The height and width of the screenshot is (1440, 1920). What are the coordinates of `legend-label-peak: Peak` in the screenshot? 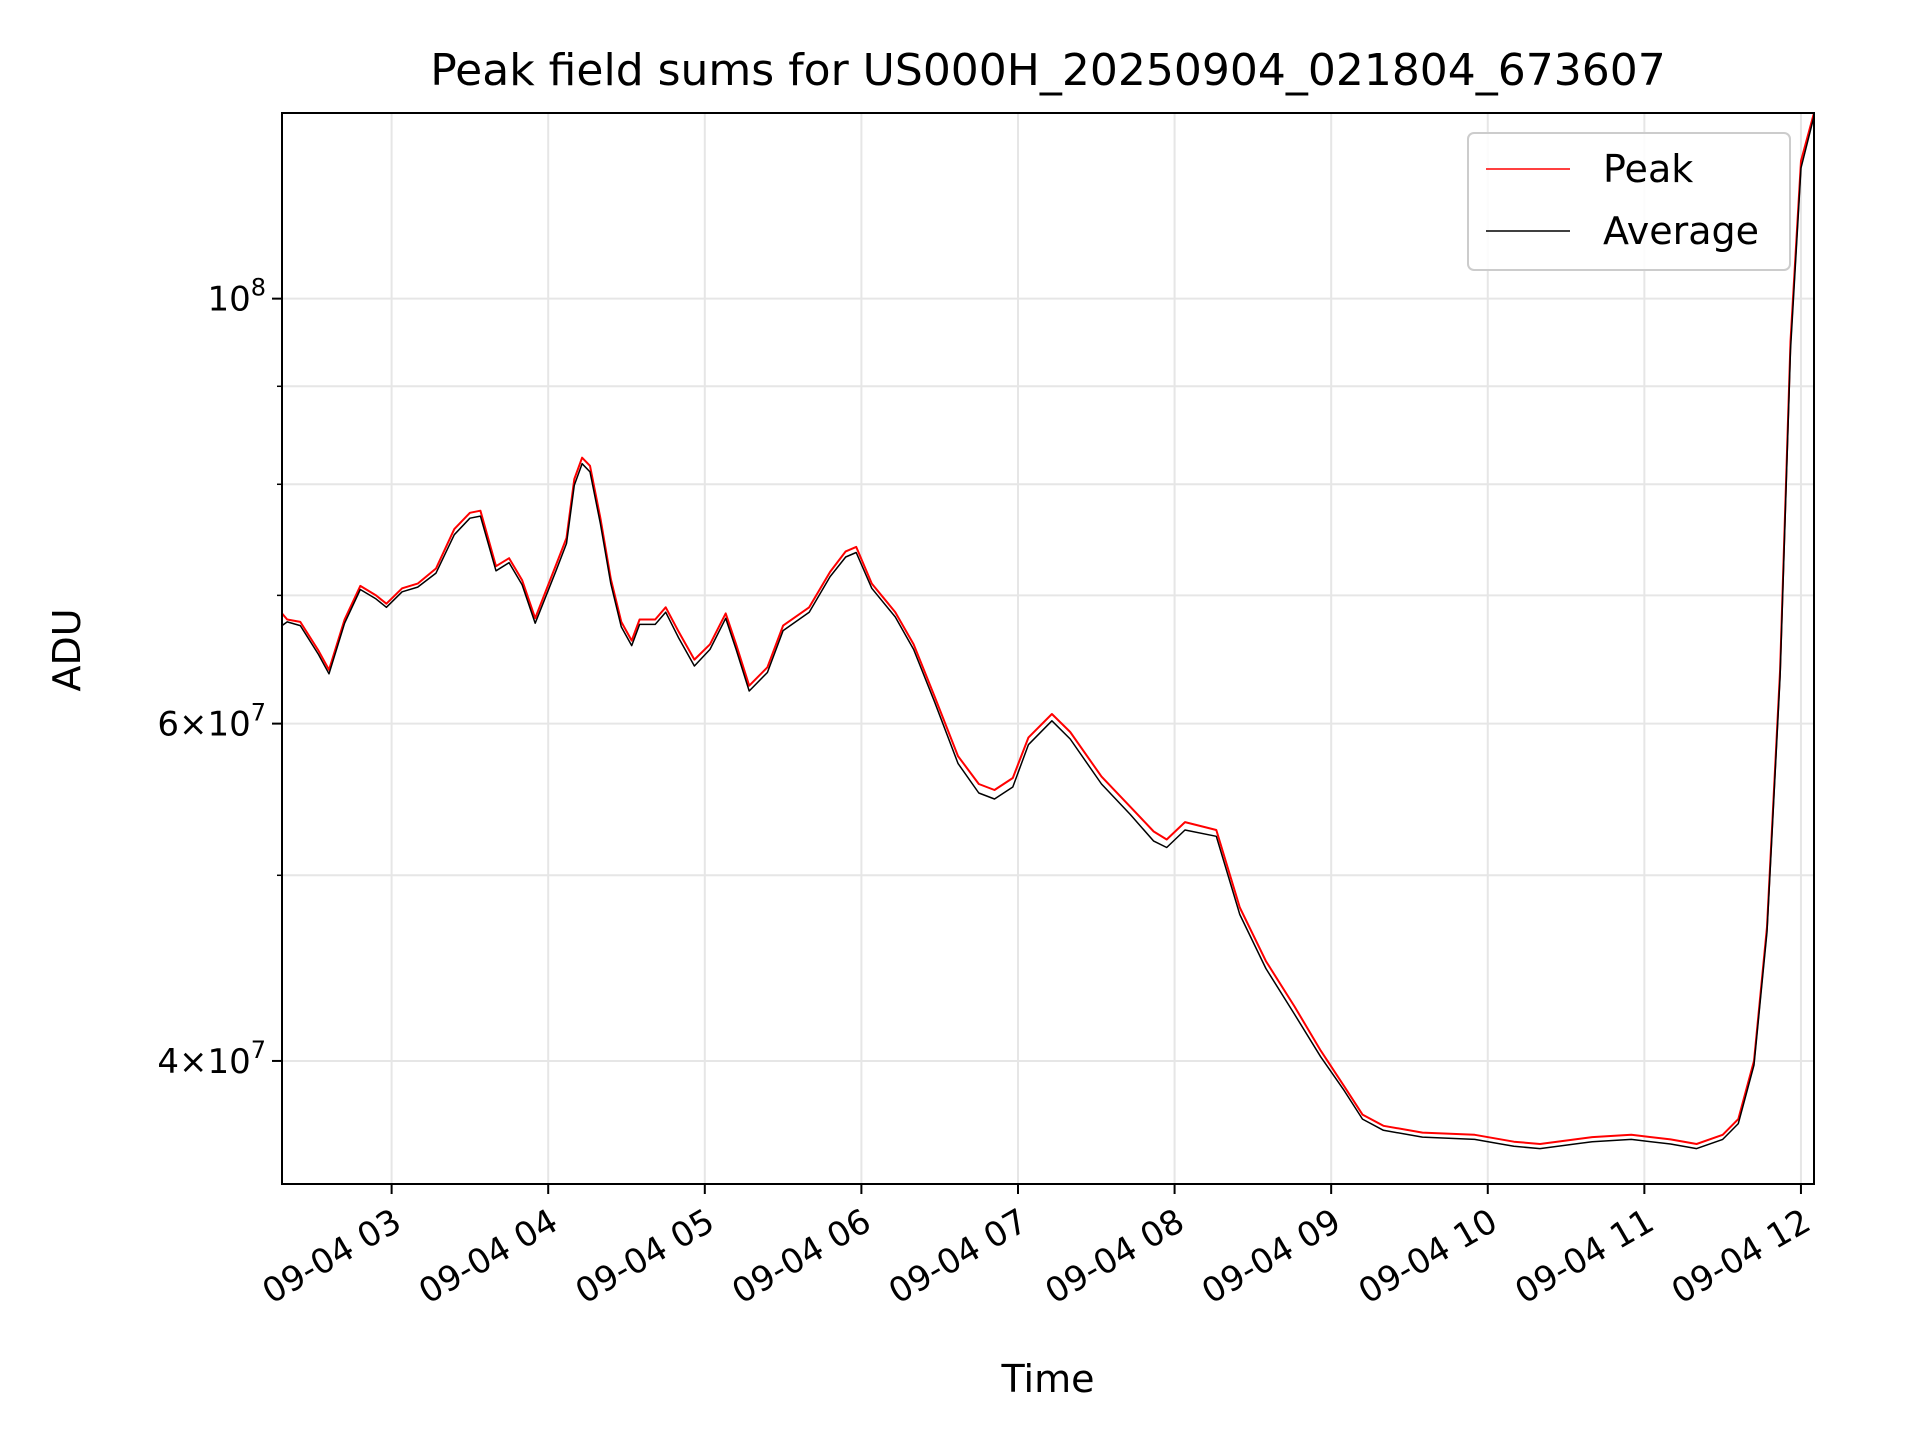 It's located at (1648, 169).